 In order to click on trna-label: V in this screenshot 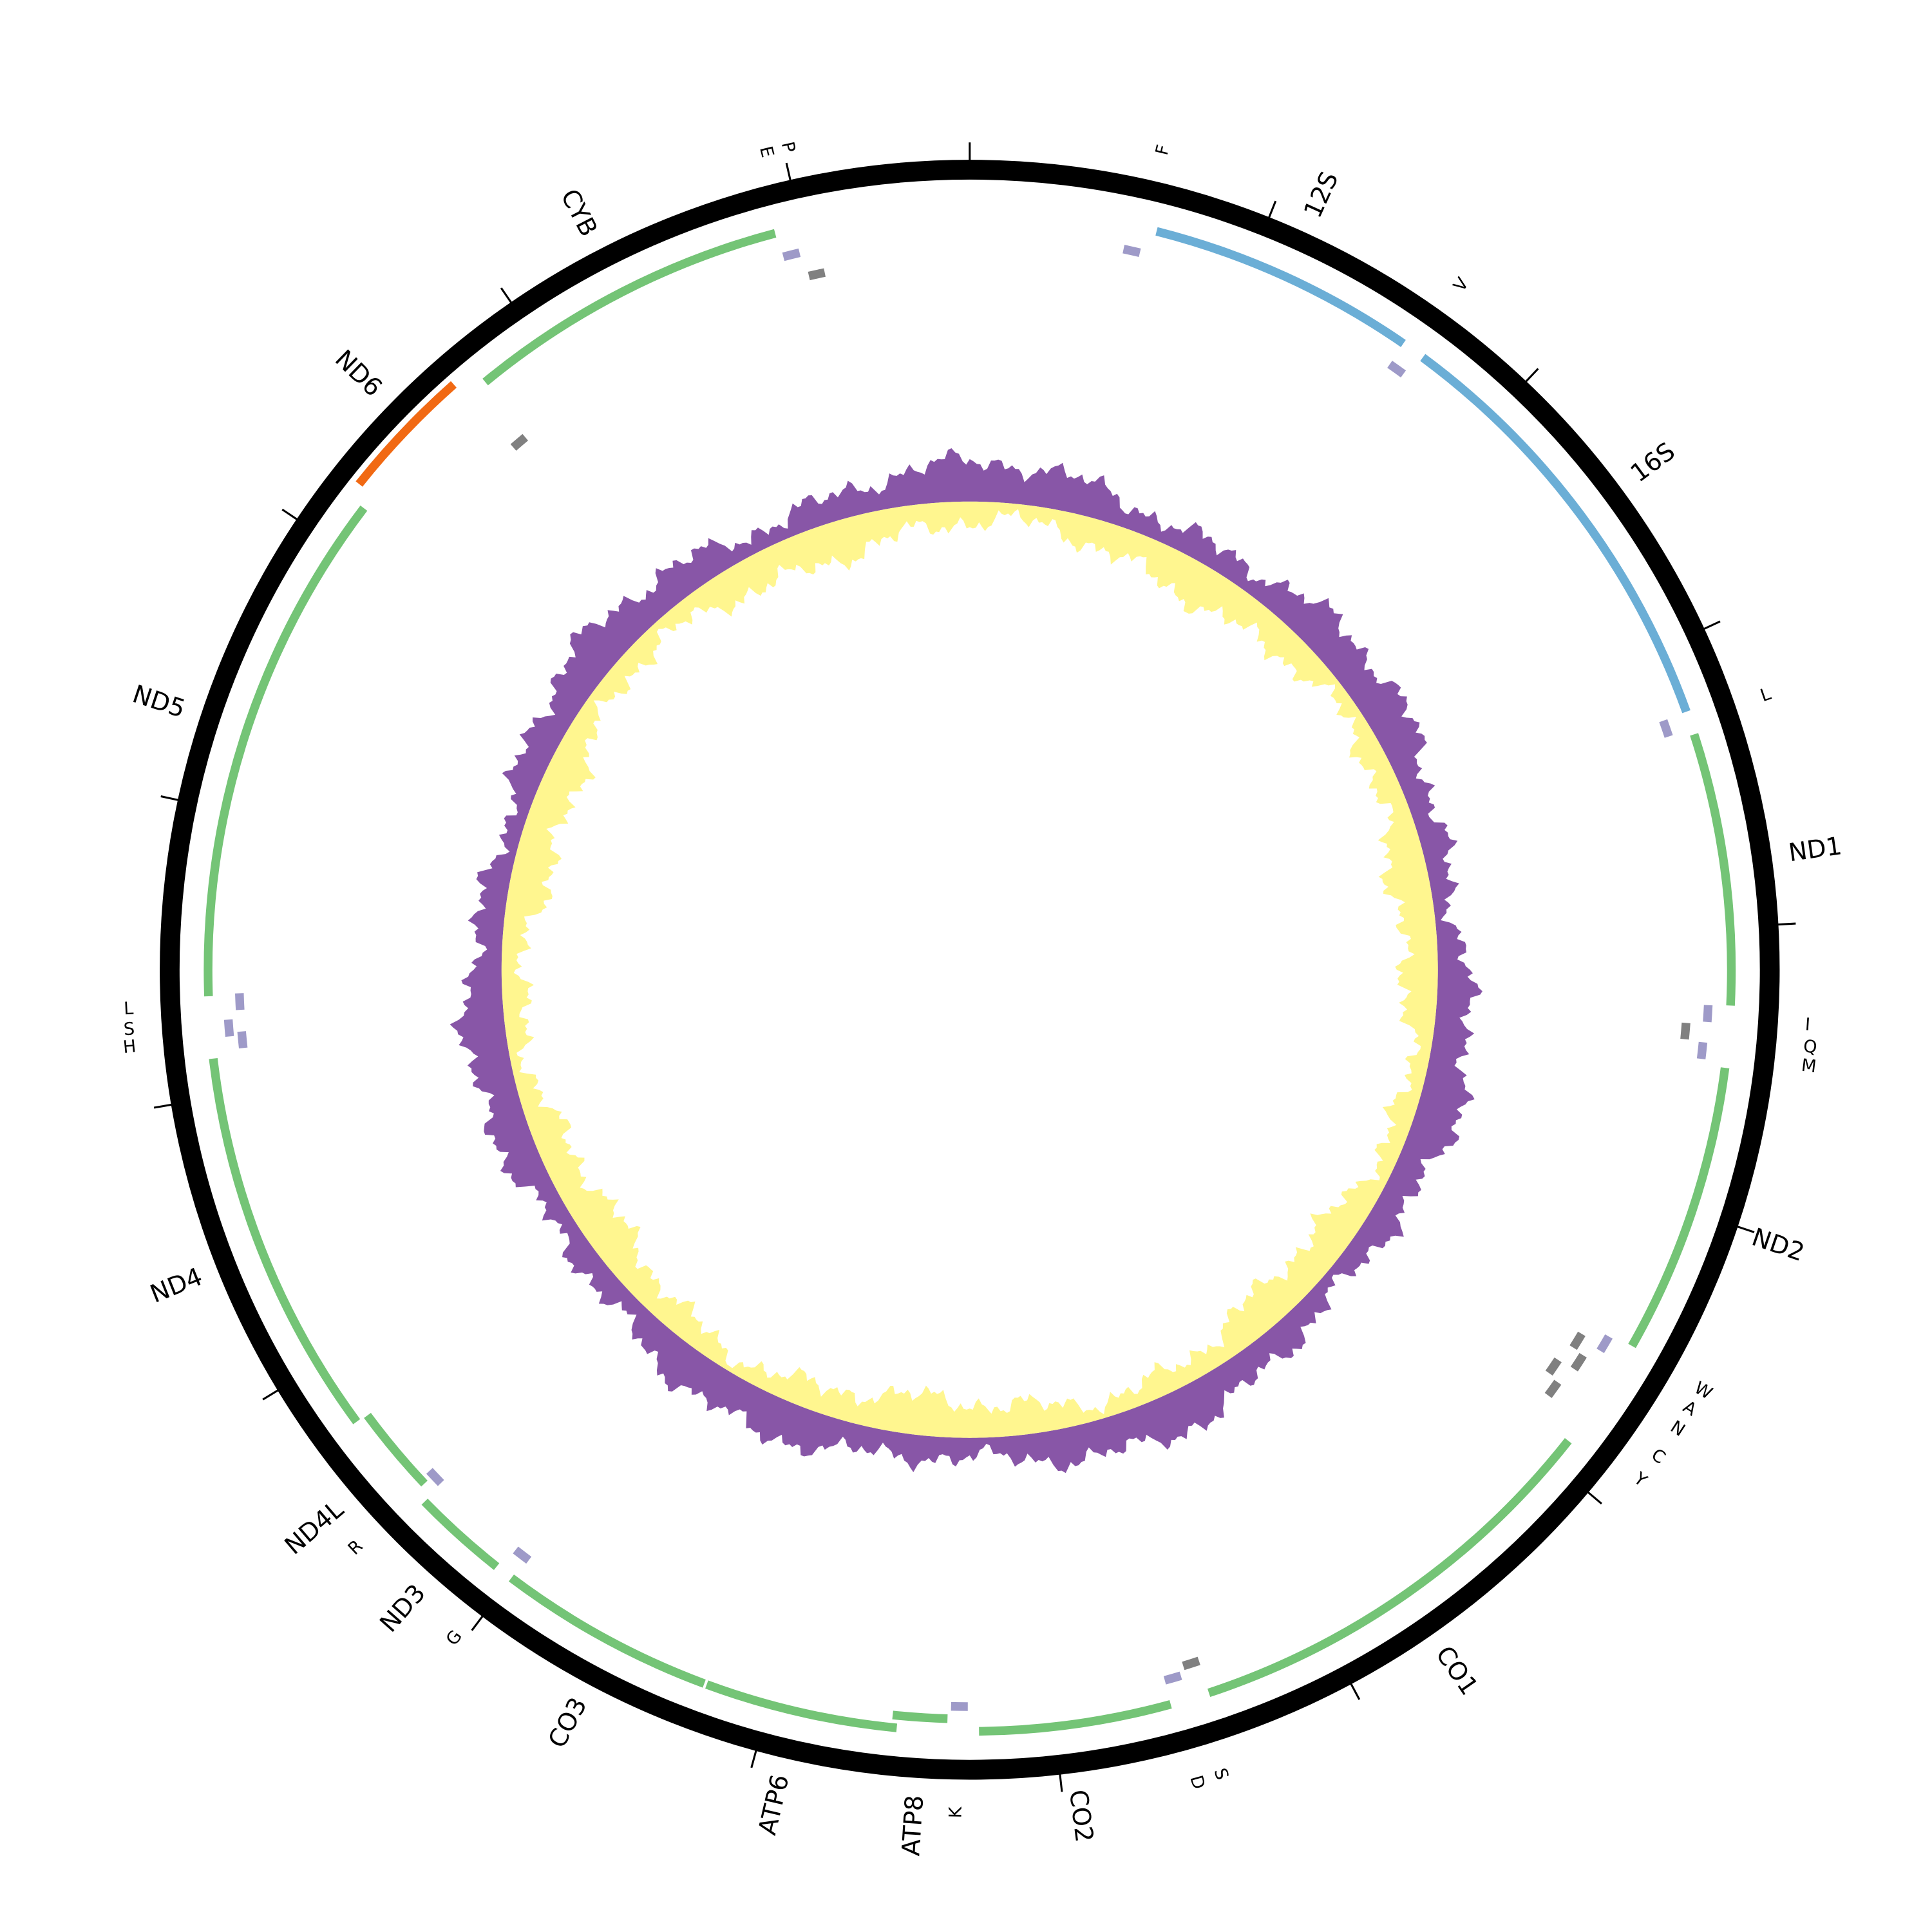, I will do `click(1461, 285)`.